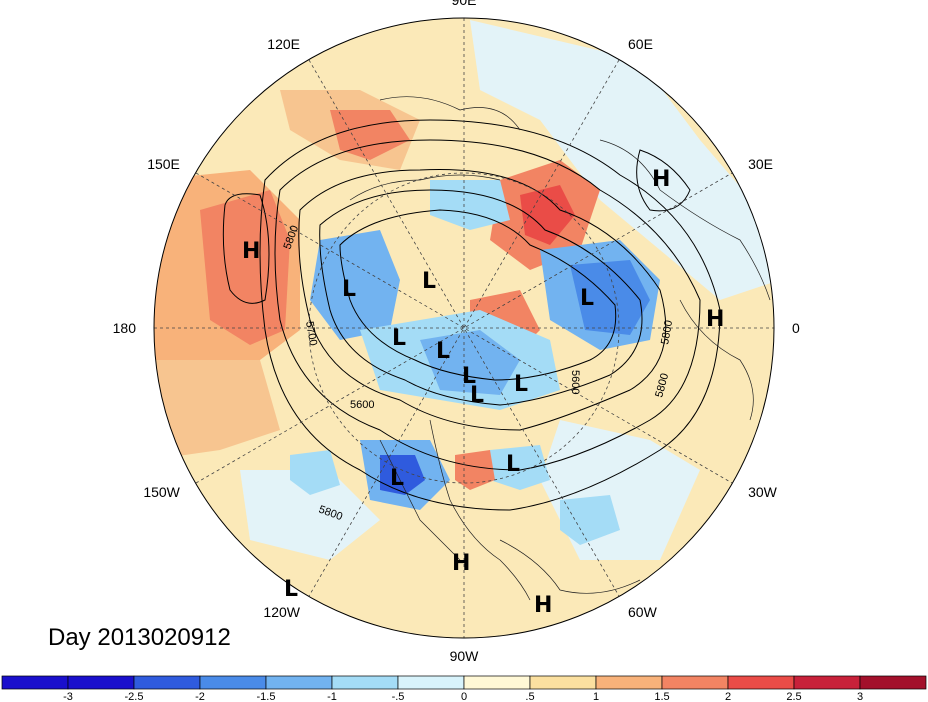 The height and width of the screenshot is (702, 928). Describe the element at coordinates (464, 4) in the screenshot. I see `longitude-label-90e: 90E` at that location.